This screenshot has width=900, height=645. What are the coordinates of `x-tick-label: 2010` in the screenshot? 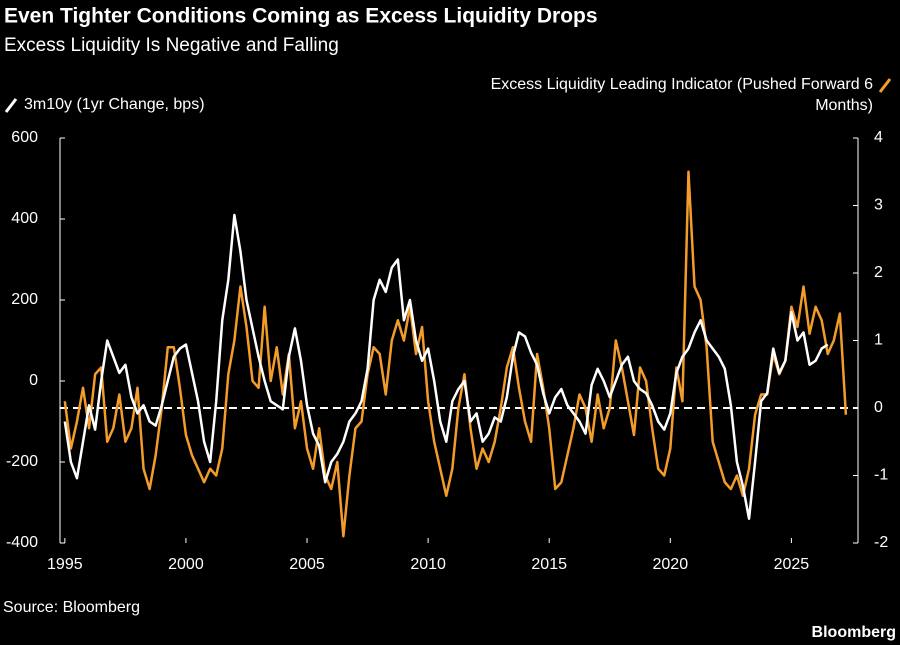 It's located at (428, 564).